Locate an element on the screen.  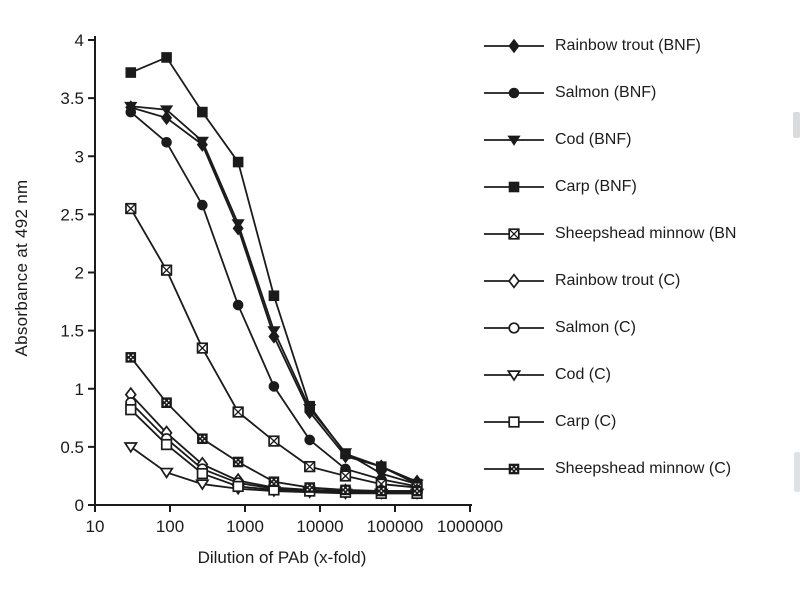
y-tick-label: 0 is located at coordinates (79, 505).